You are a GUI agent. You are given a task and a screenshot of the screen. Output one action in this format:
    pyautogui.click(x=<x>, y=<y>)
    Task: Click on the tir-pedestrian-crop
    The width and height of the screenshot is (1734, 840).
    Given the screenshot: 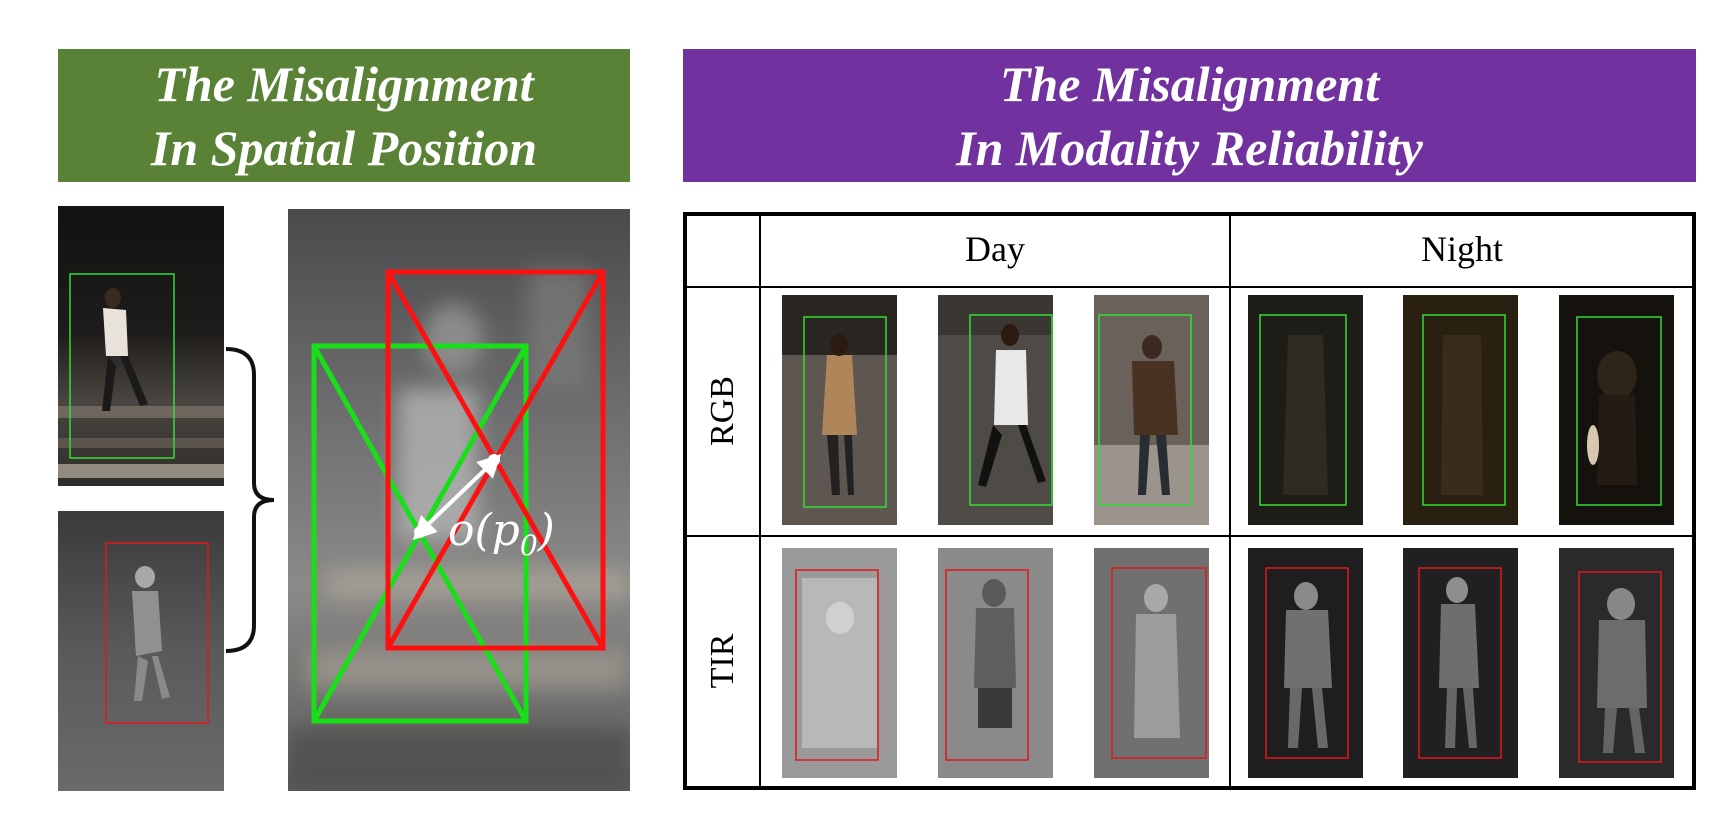 What is the action you would take?
    pyautogui.click(x=141, y=651)
    